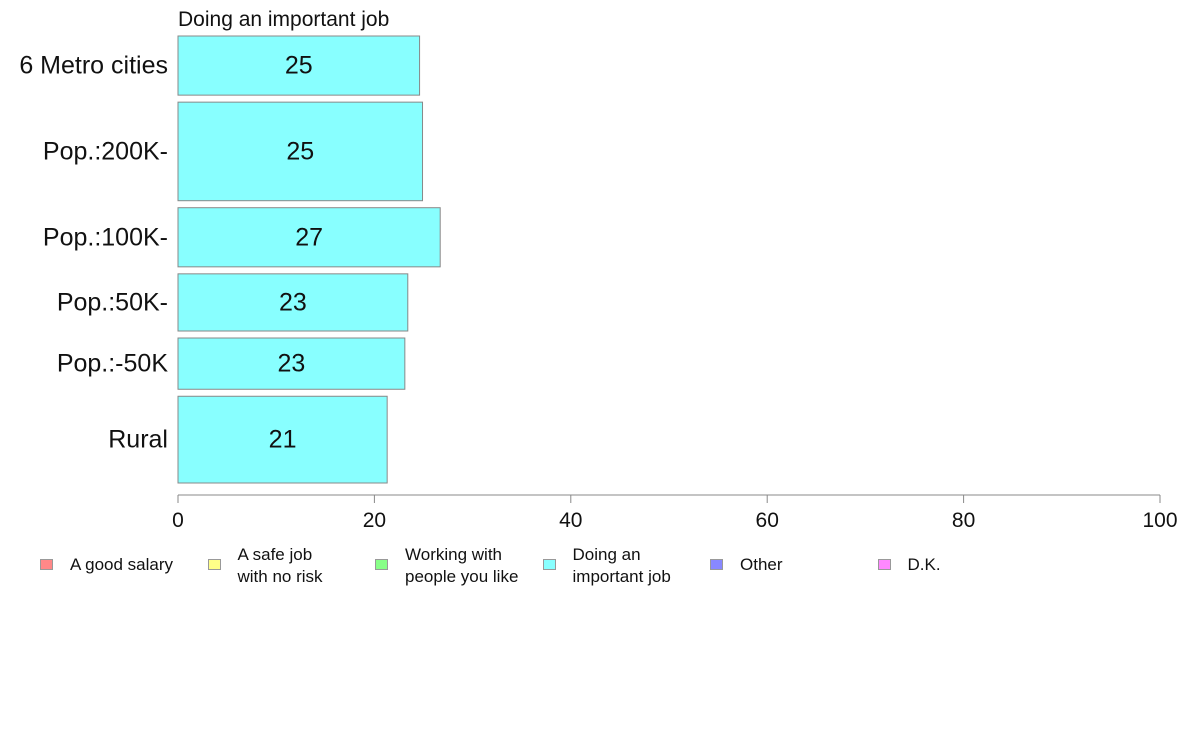 This screenshot has width=1188, height=736. What do you see at coordinates (570, 520) in the screenshot?
I see `x-tick-label: 40` at bounding box center [570, 520].